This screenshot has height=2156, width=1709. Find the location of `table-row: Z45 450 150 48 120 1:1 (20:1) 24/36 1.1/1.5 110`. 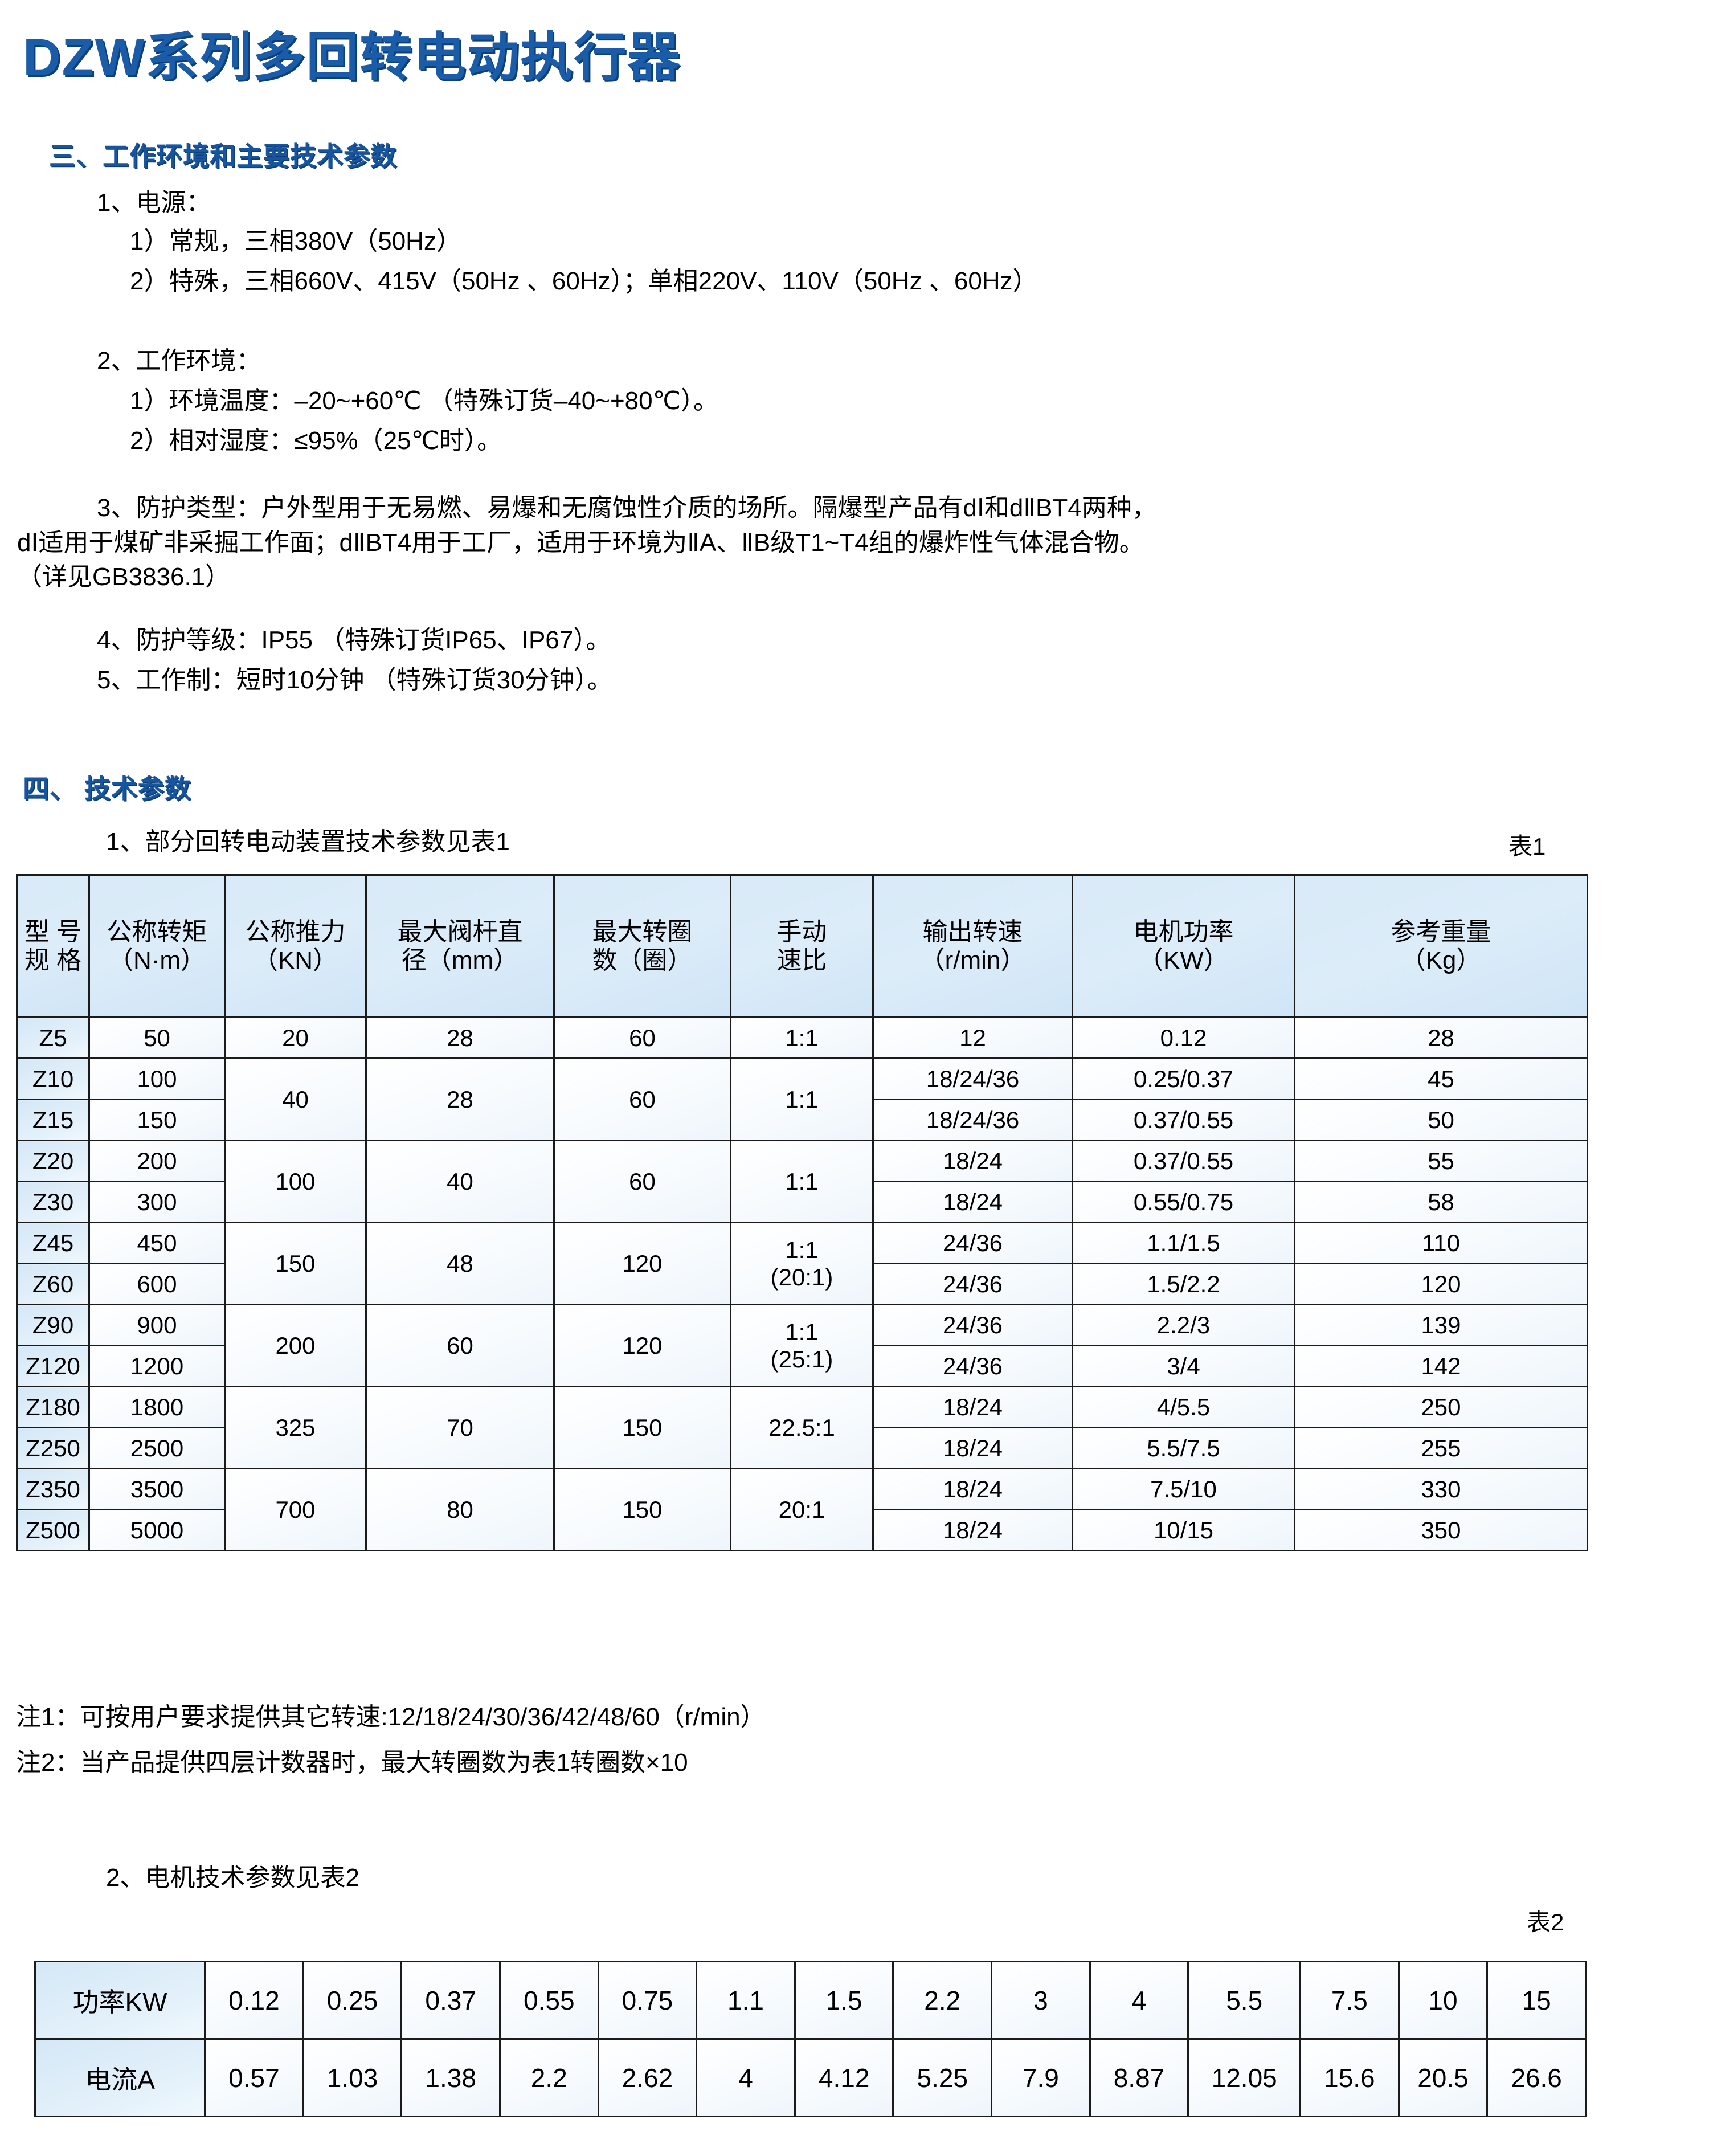

table-row: Z45 450 150 48 120 1:1 (20:1) 24/36 1.1/1.5 110 is located at coordinates (802, 1263).